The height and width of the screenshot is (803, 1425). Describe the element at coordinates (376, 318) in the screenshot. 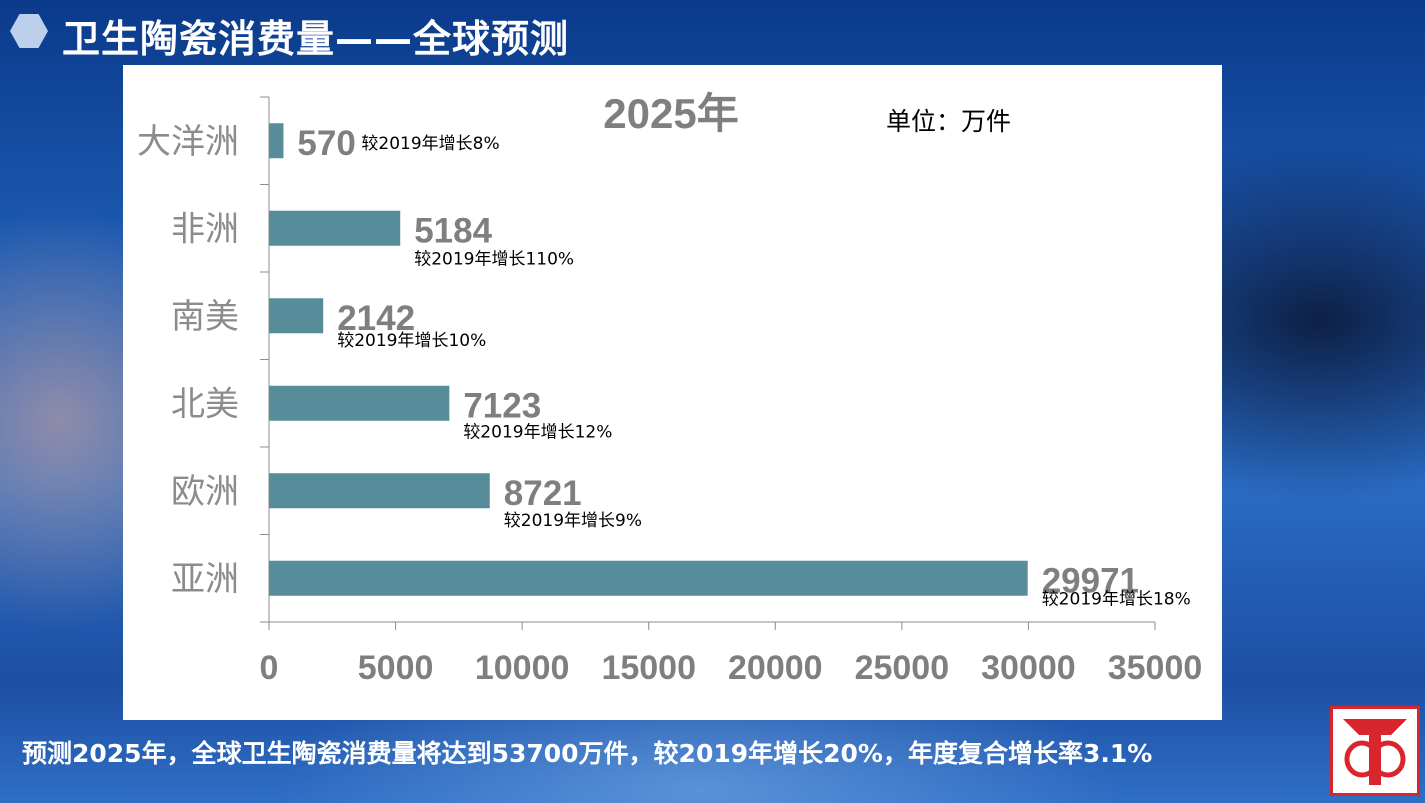

I see `data-label: 2142` at that location.